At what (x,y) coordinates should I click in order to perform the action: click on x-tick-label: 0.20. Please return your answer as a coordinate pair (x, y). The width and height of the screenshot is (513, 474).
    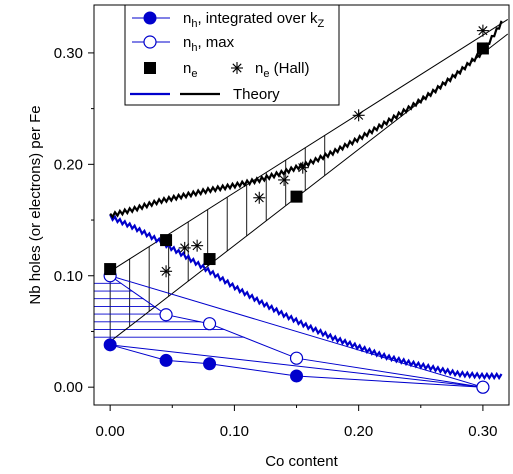
    Looking at the image, I should click on (358, 431).